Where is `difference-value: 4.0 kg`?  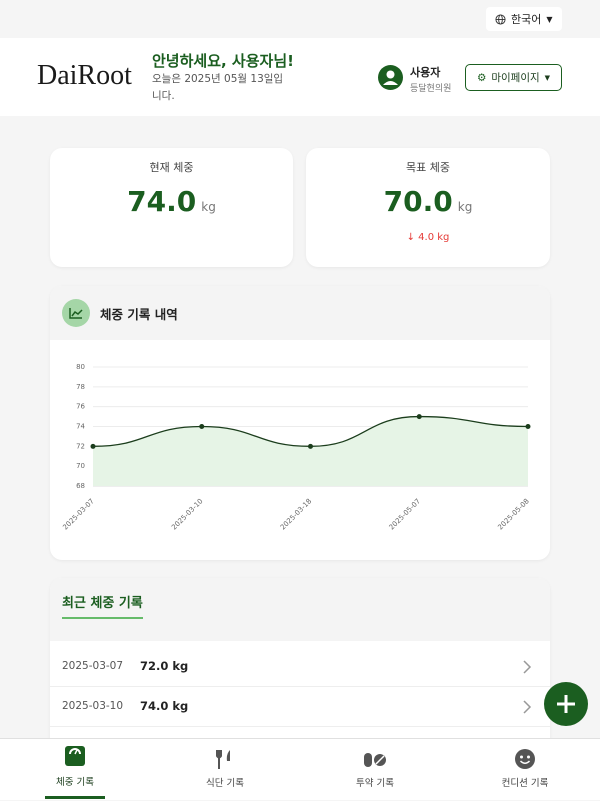 difference-value: 4.0 kg is located at coordinates (434, 237).